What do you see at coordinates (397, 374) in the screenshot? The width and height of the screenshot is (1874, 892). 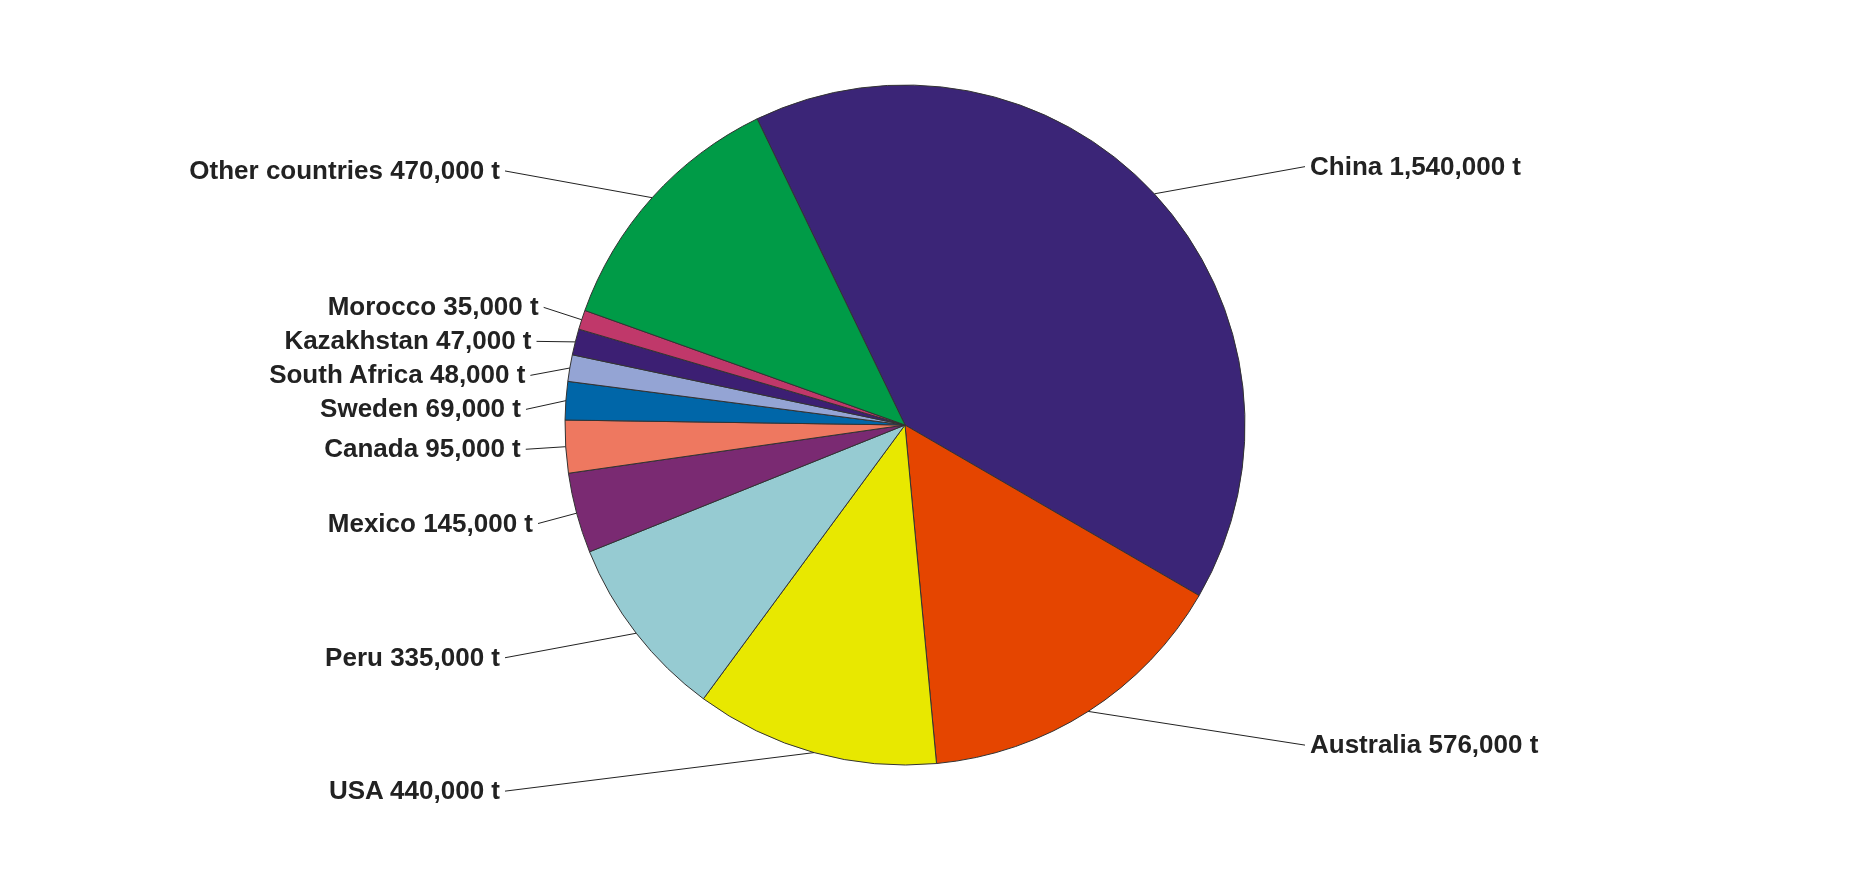 I see `slice-label: South Africa 48,000 t` at bounding box center [397, 374].